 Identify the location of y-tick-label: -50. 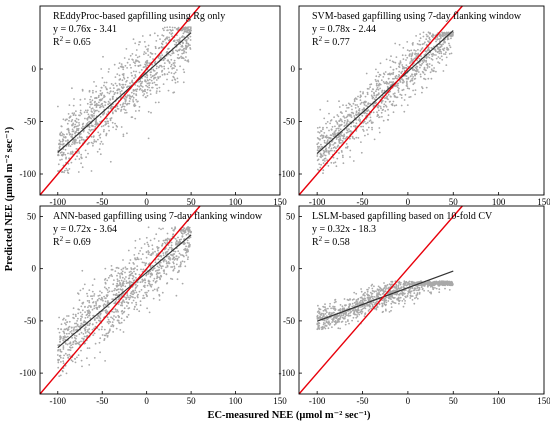
(30, 122).